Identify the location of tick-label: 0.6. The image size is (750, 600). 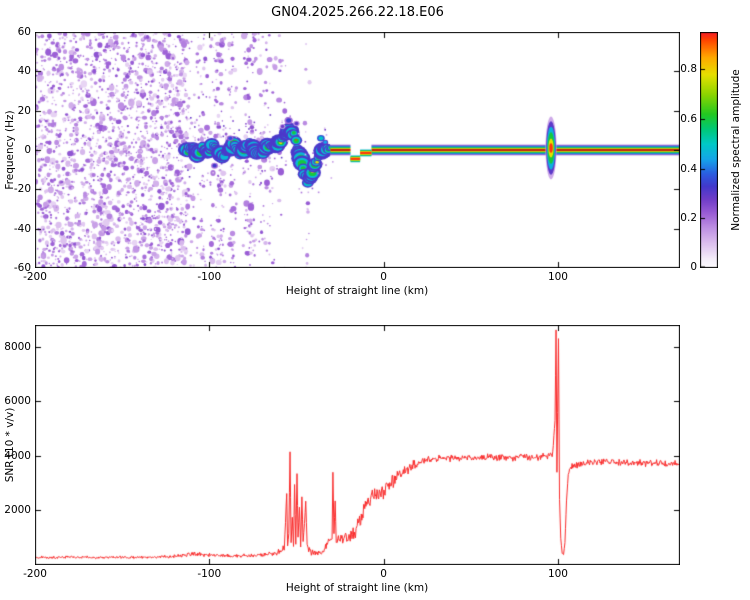
(688, 118).